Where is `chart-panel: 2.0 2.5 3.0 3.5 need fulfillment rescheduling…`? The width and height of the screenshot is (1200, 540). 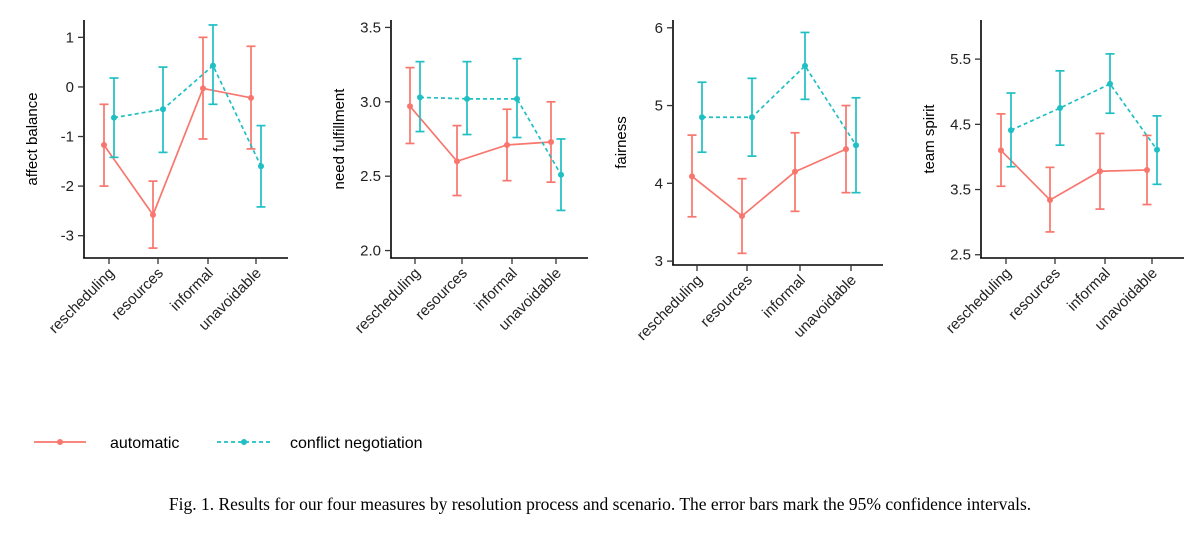
chart-panel: 2.0 2.5 3.0 3.5 need fulfillment rescheduling… is located at coordinates (459, 178).